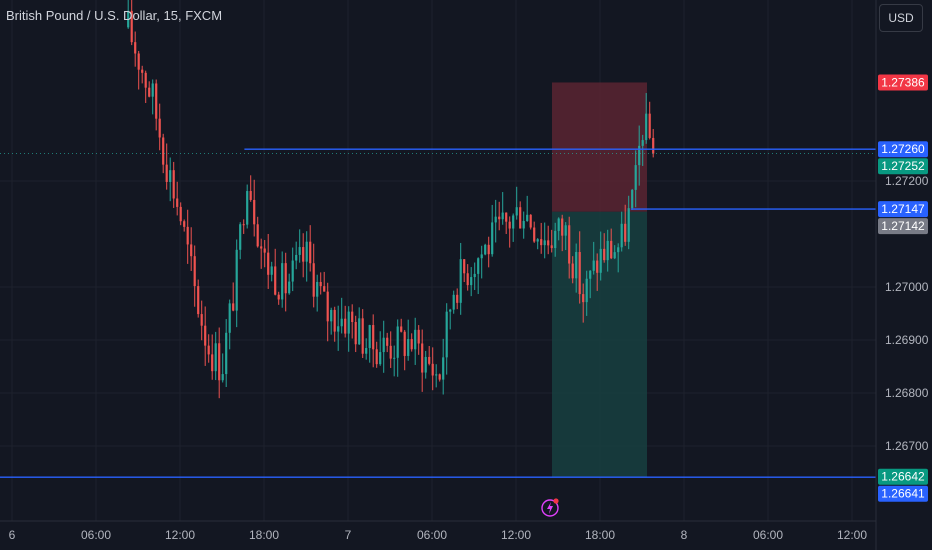 This screenshot has height=550, width=932. What do you see at coordinates (901, 18) in the screenshot?
I see `currency-button: USD` at bounding box center [901, 18].